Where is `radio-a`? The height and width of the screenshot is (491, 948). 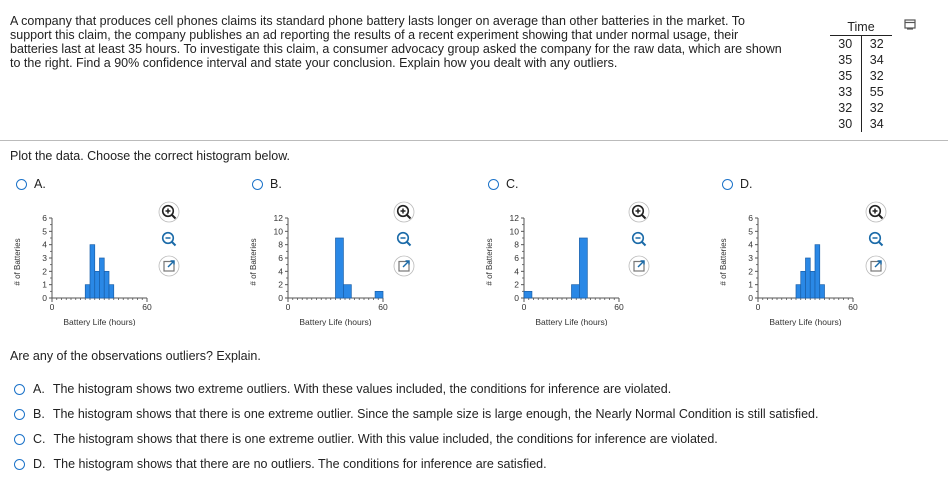
radio-a is located at coordinates (21, 184).